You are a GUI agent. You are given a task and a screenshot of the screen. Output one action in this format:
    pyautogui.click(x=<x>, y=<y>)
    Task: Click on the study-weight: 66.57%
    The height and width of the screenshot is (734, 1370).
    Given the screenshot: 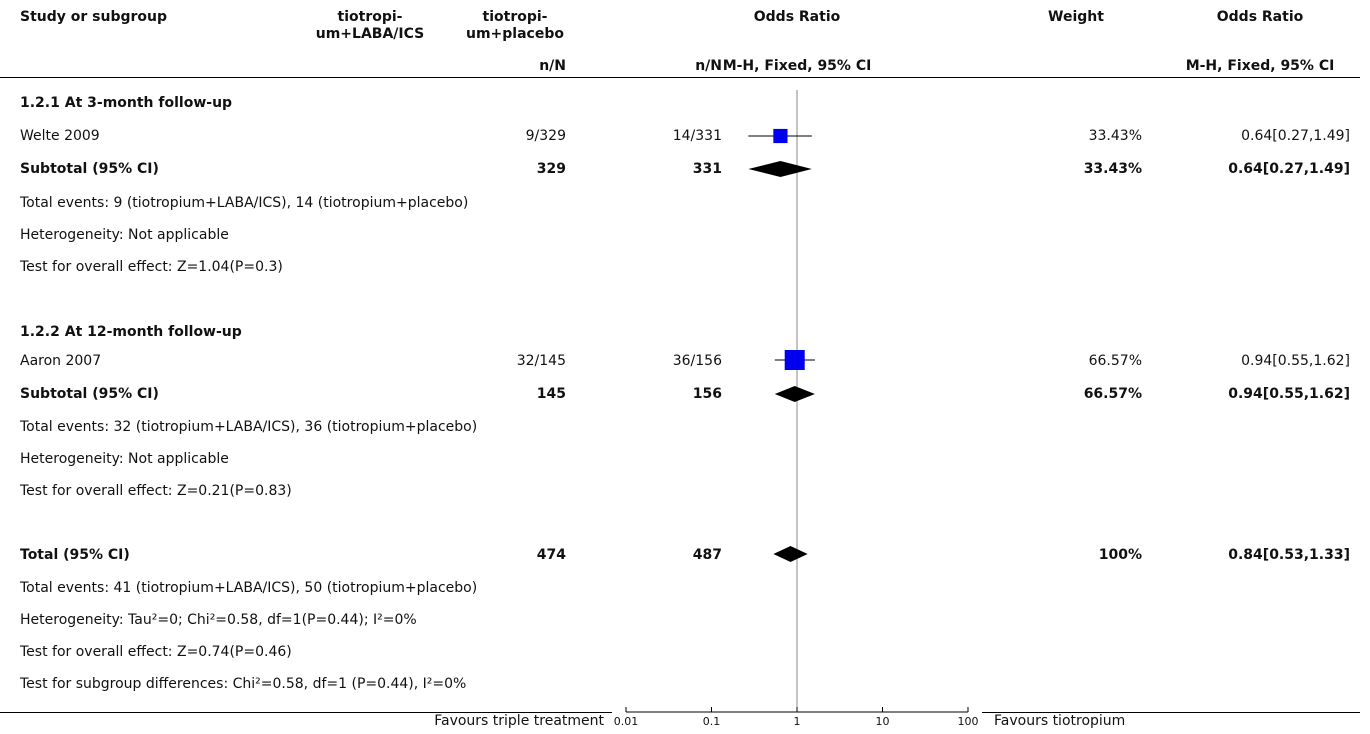 What is the action you would take?
    pyautogui.click(x=1115, y=361)
    